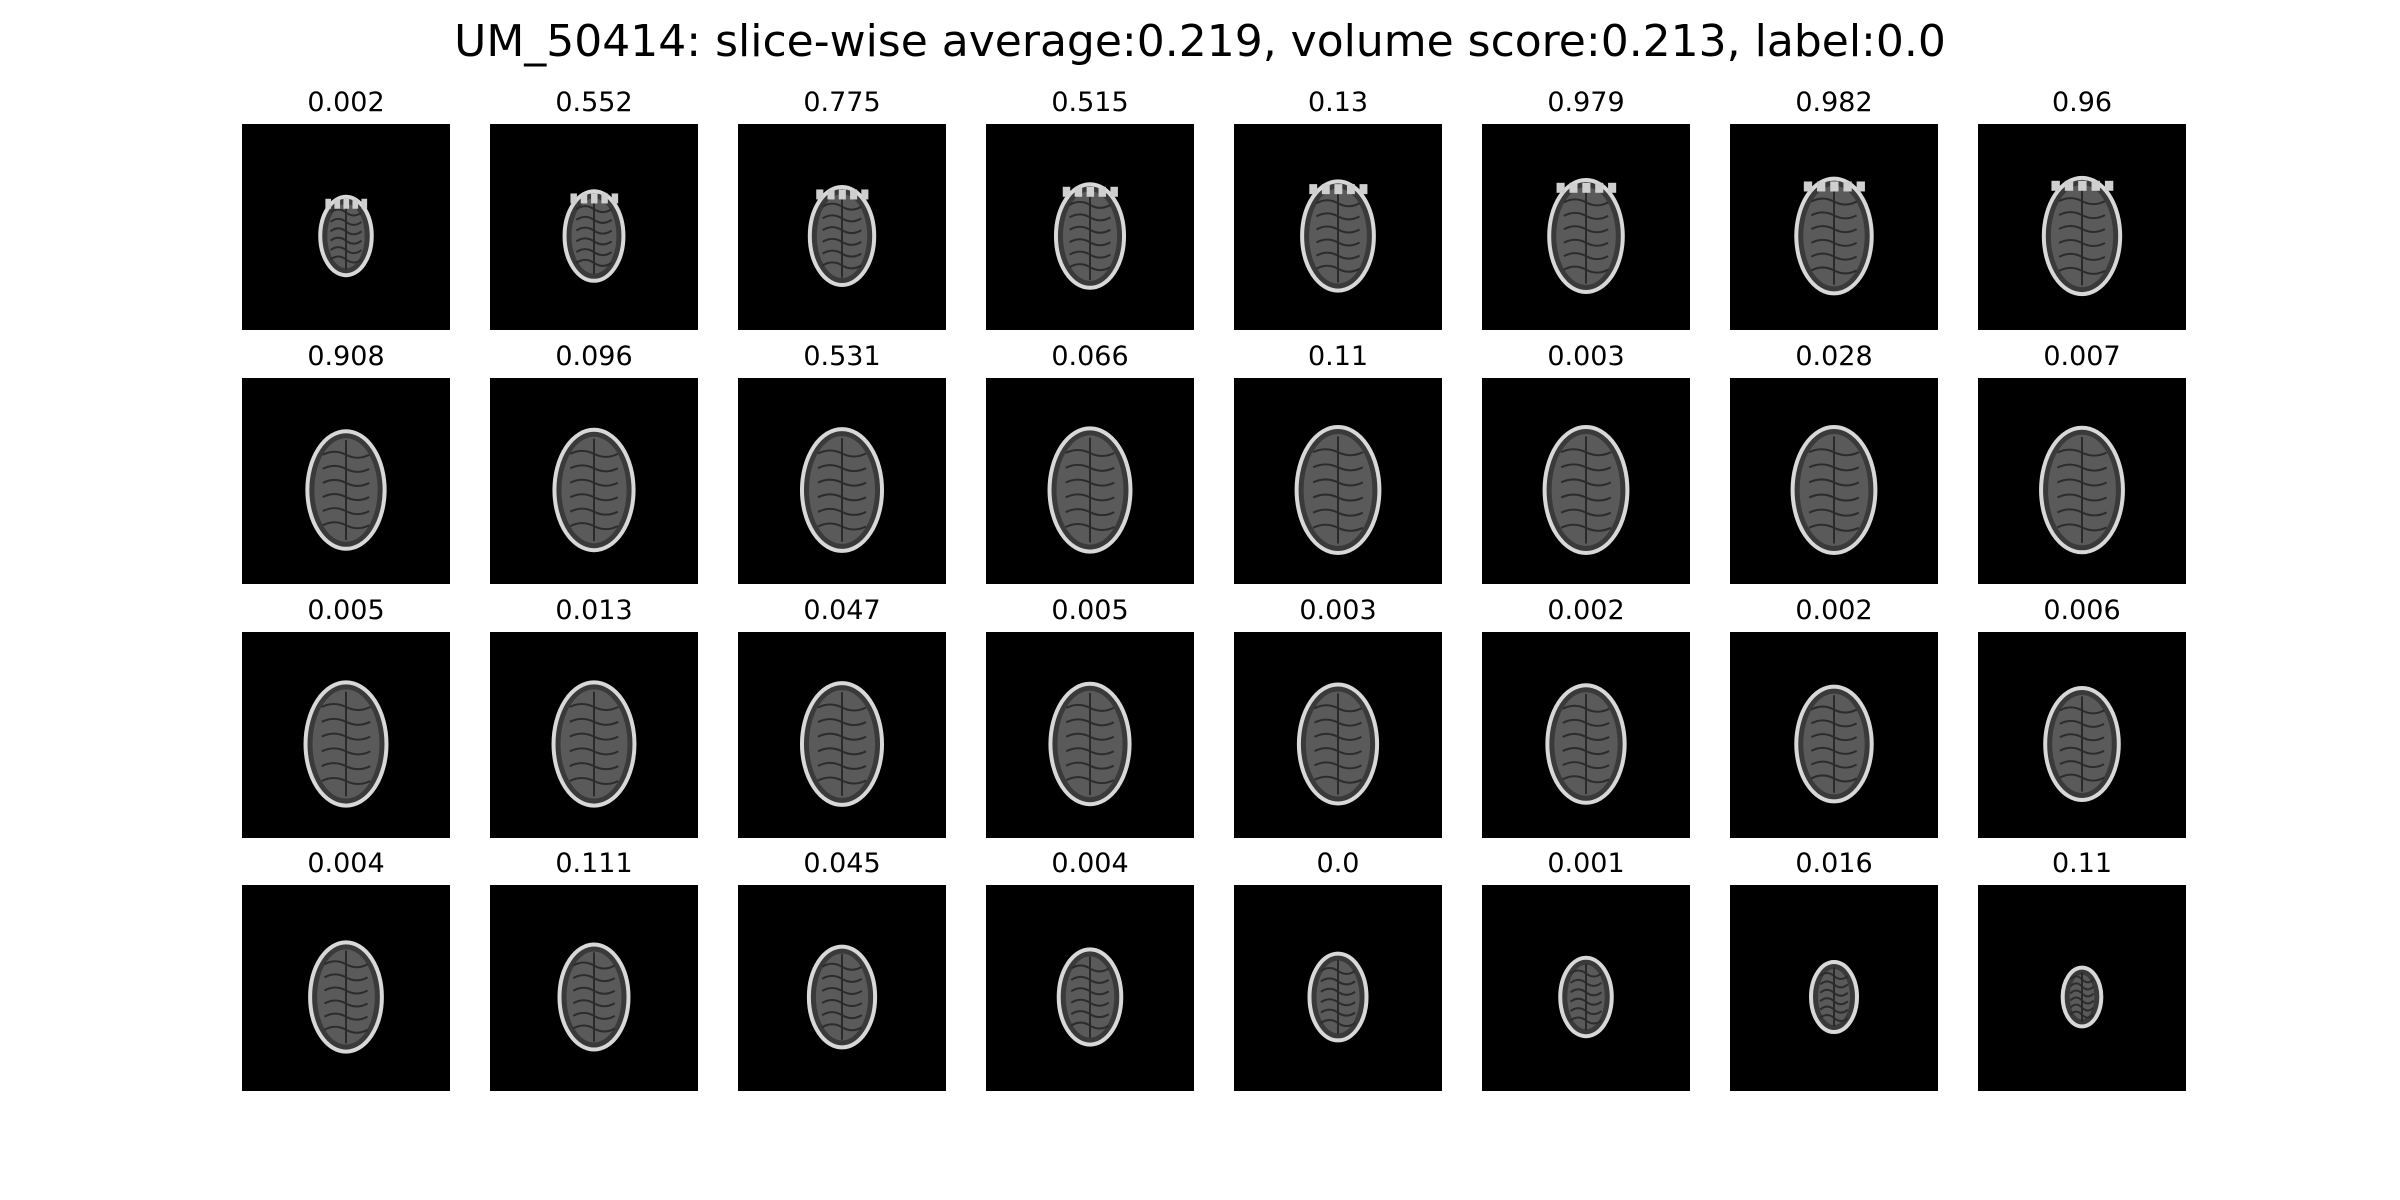 The image size is (2400, 1200). Describe the element at coordinates (1834, 102) in the screenshot. I see `slice-score-label: 0.982` at that location.